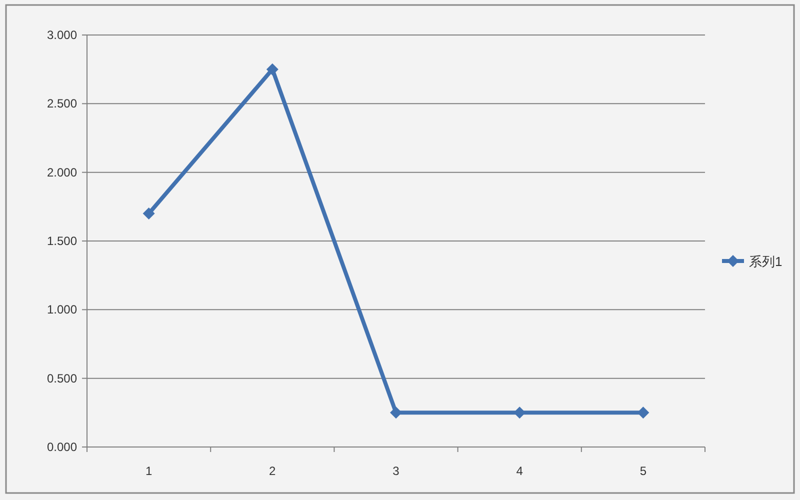 Image resolution: width=800 pixels, height=500 pixels. I want to click on y-tick-label: 1.000, so click(62, 309).